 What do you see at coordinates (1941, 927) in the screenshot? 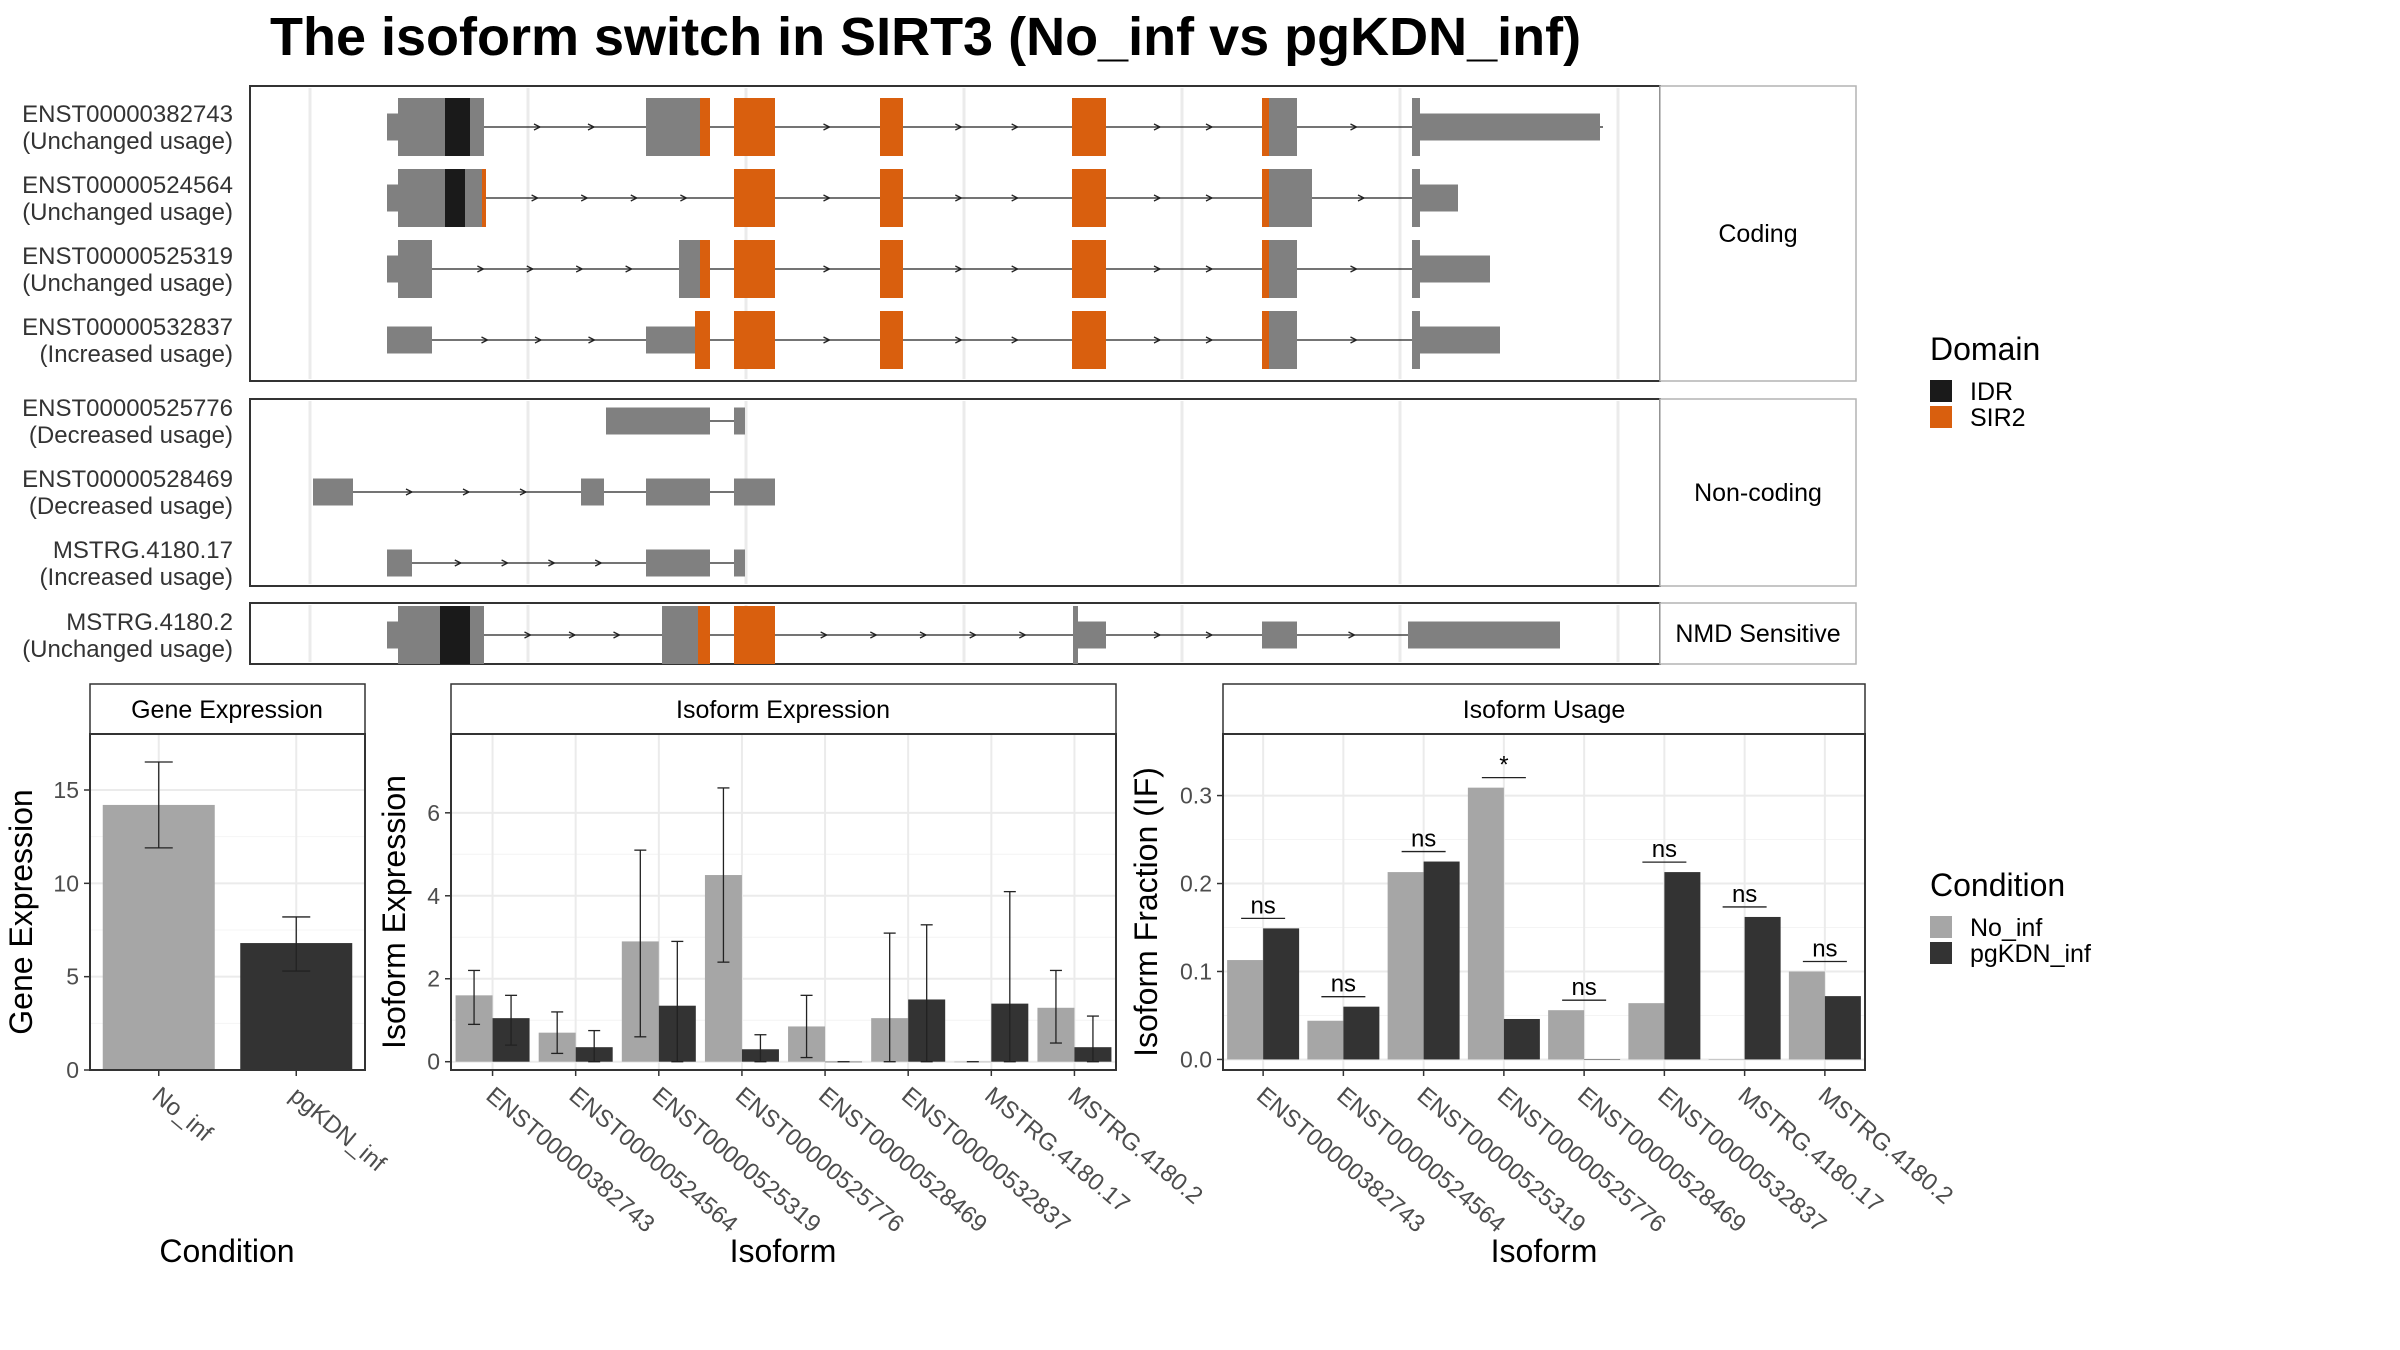
I see `legend-key-no-inf` at bounding box center [1941, 927].